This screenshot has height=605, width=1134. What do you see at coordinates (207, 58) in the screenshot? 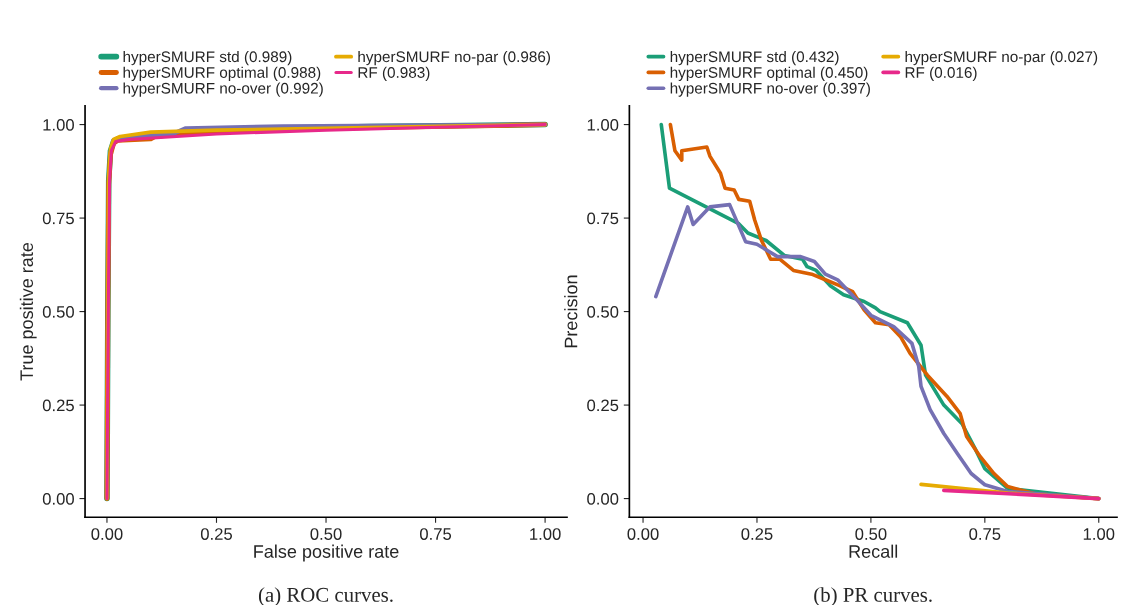
I see `legend-label: hyperSMURF std (0.989)` at bounding box center [207, 58].